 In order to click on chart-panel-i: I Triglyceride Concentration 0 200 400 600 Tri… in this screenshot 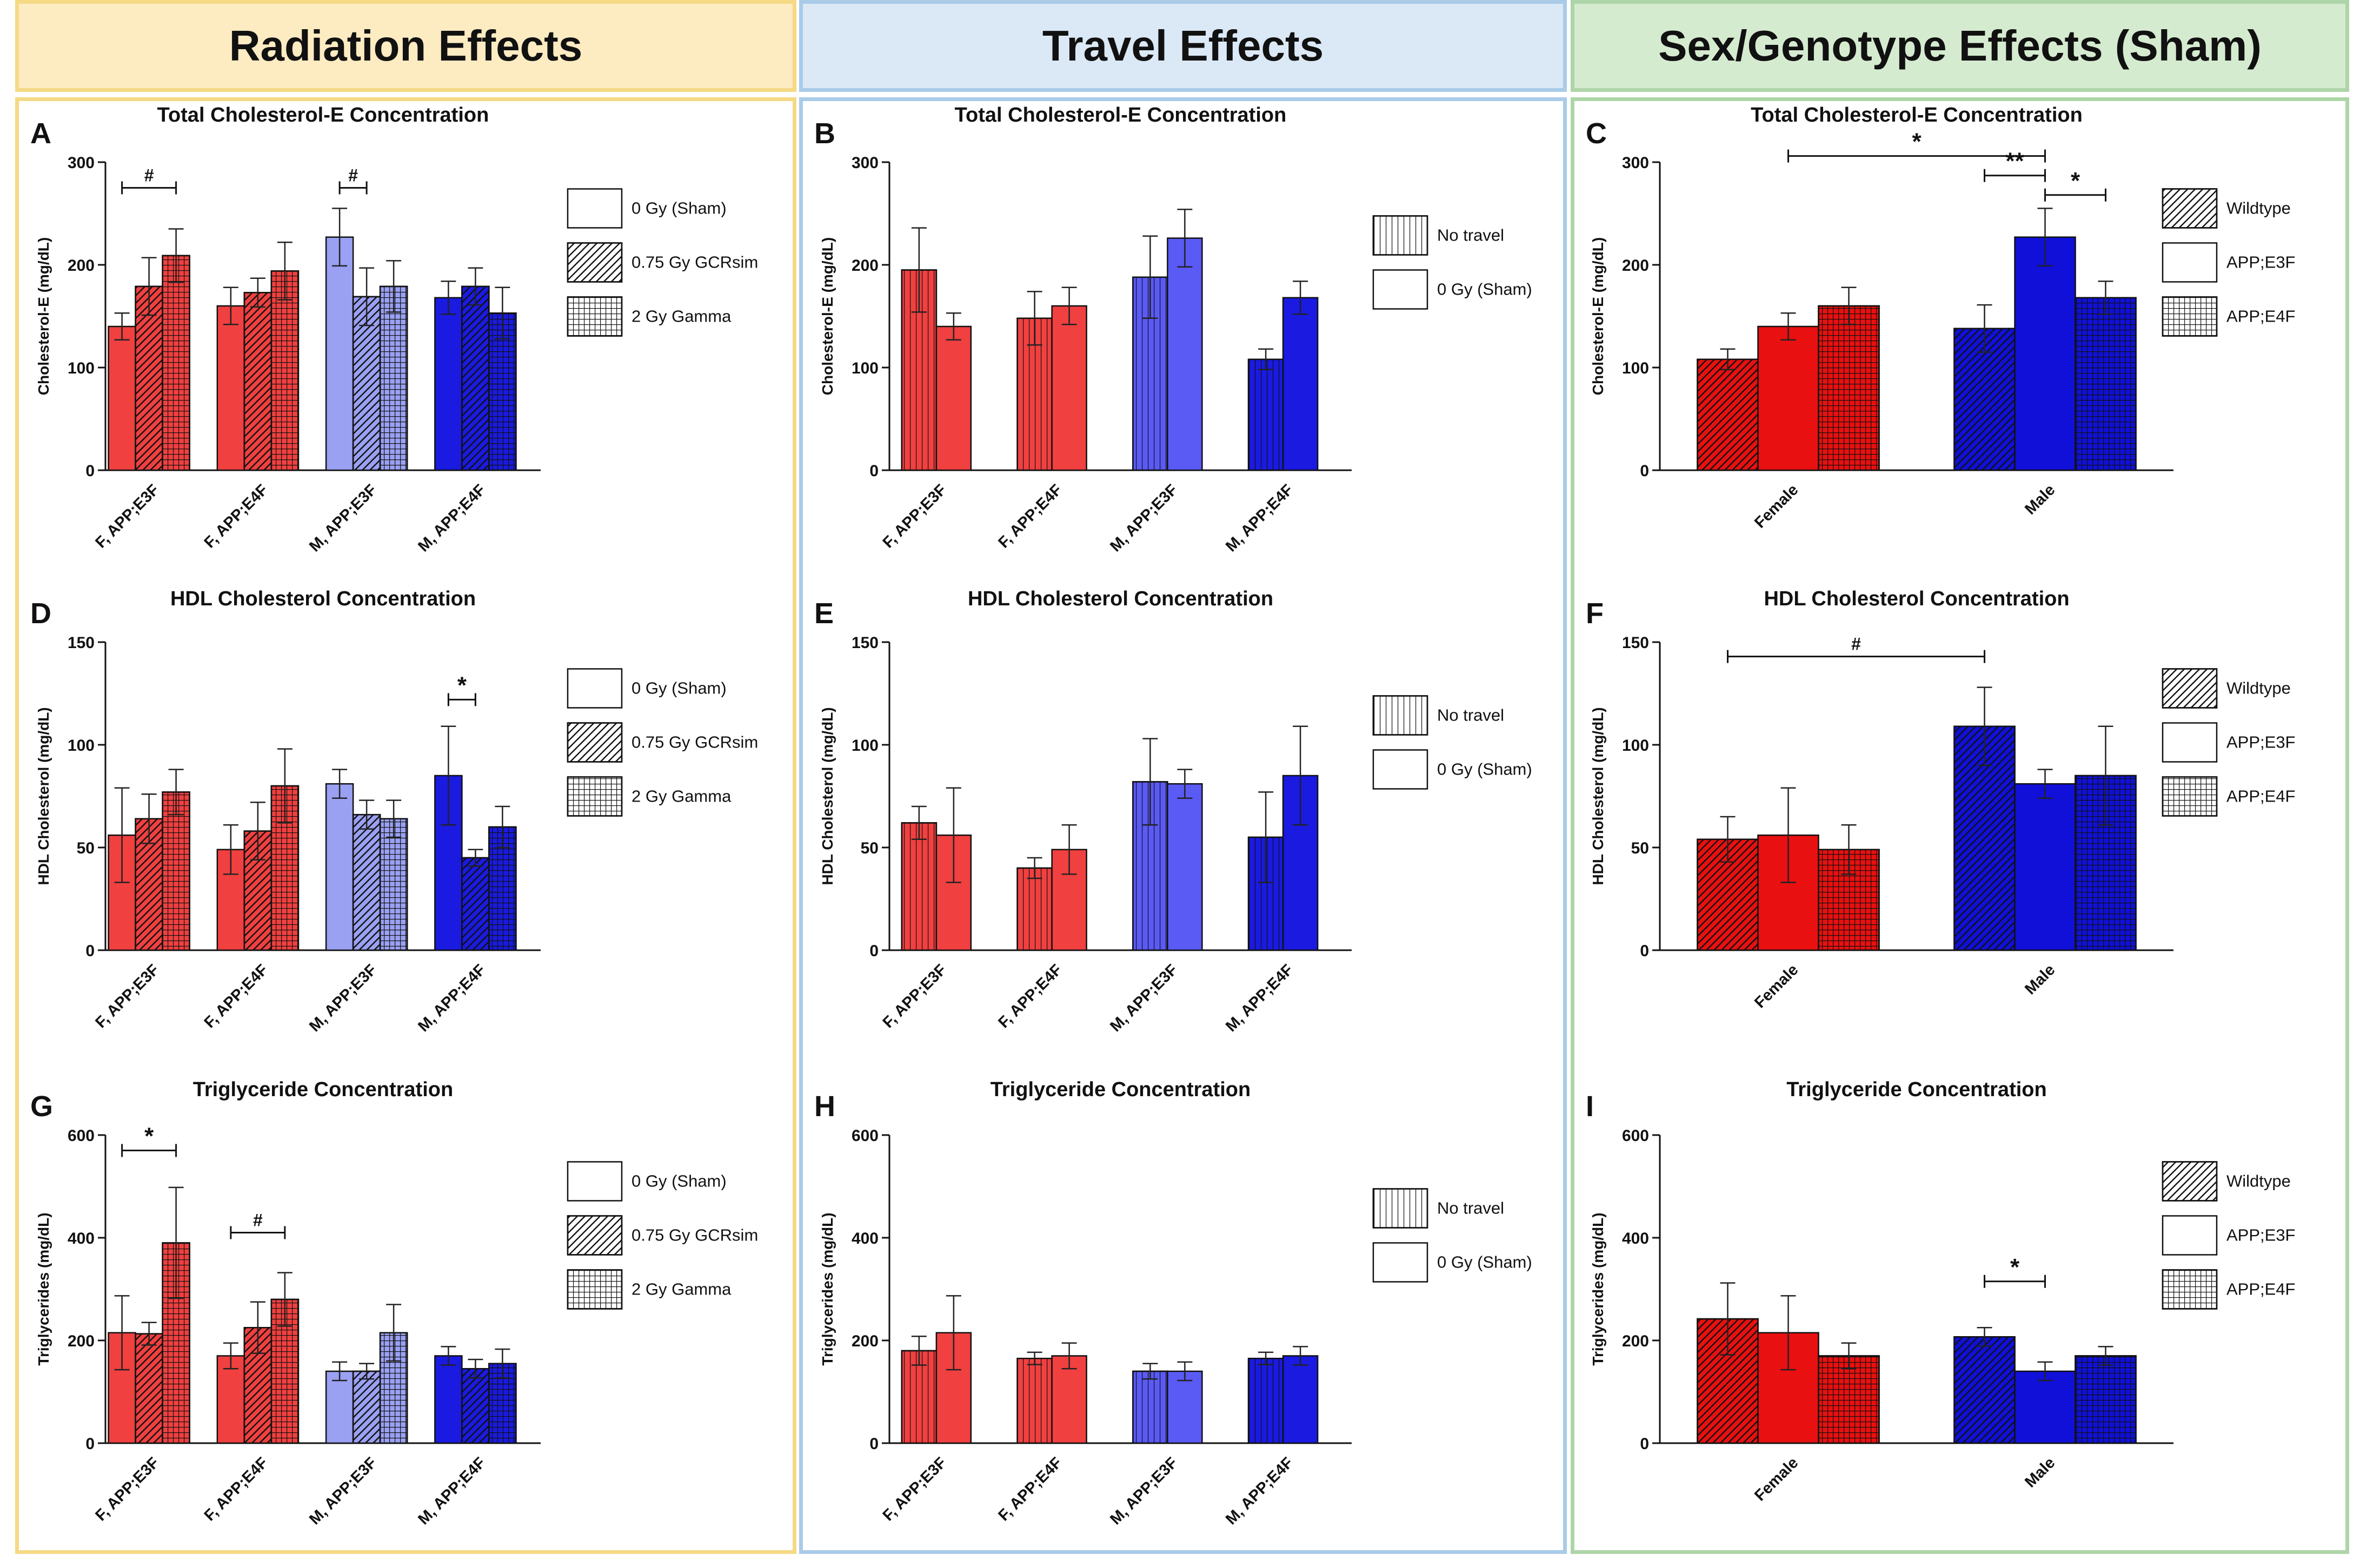, I will do `click(1941, 1292)`.